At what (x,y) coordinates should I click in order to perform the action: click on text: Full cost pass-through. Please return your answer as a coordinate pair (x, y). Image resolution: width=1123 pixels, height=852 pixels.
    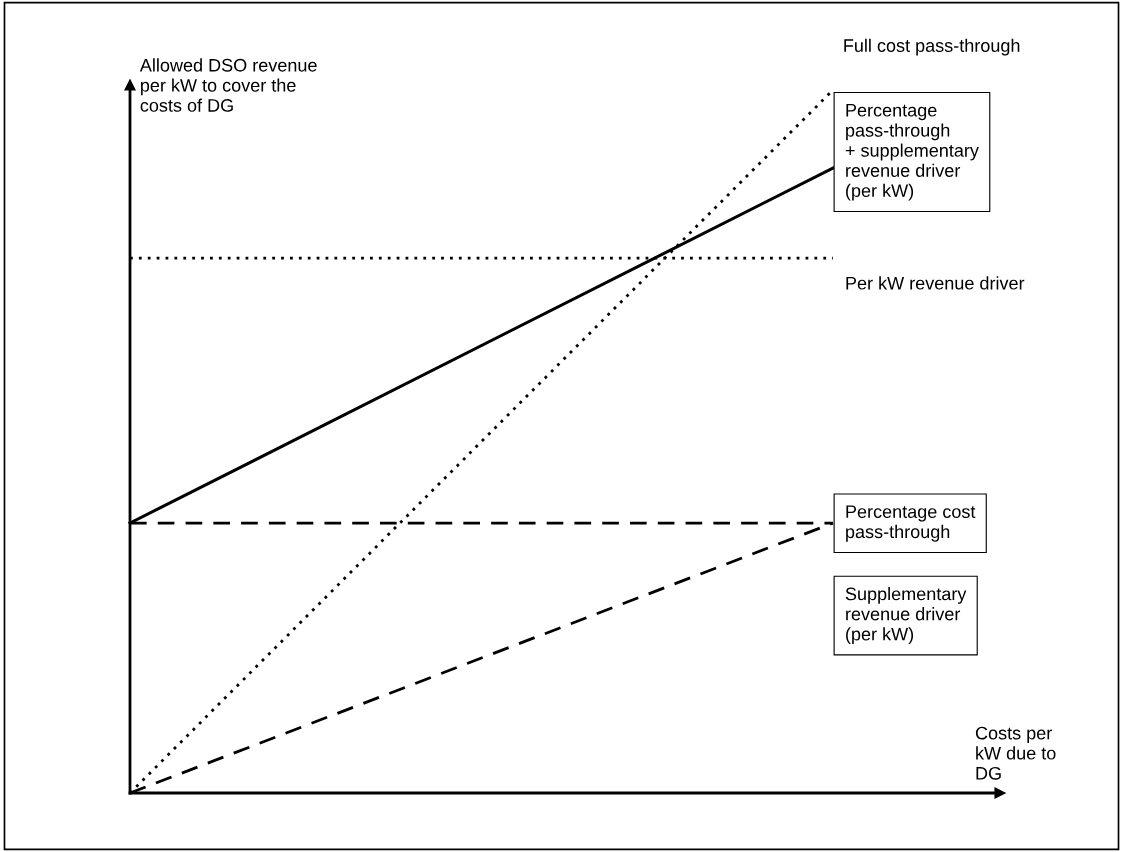
    Looking at the image, I should click on (932, 47).